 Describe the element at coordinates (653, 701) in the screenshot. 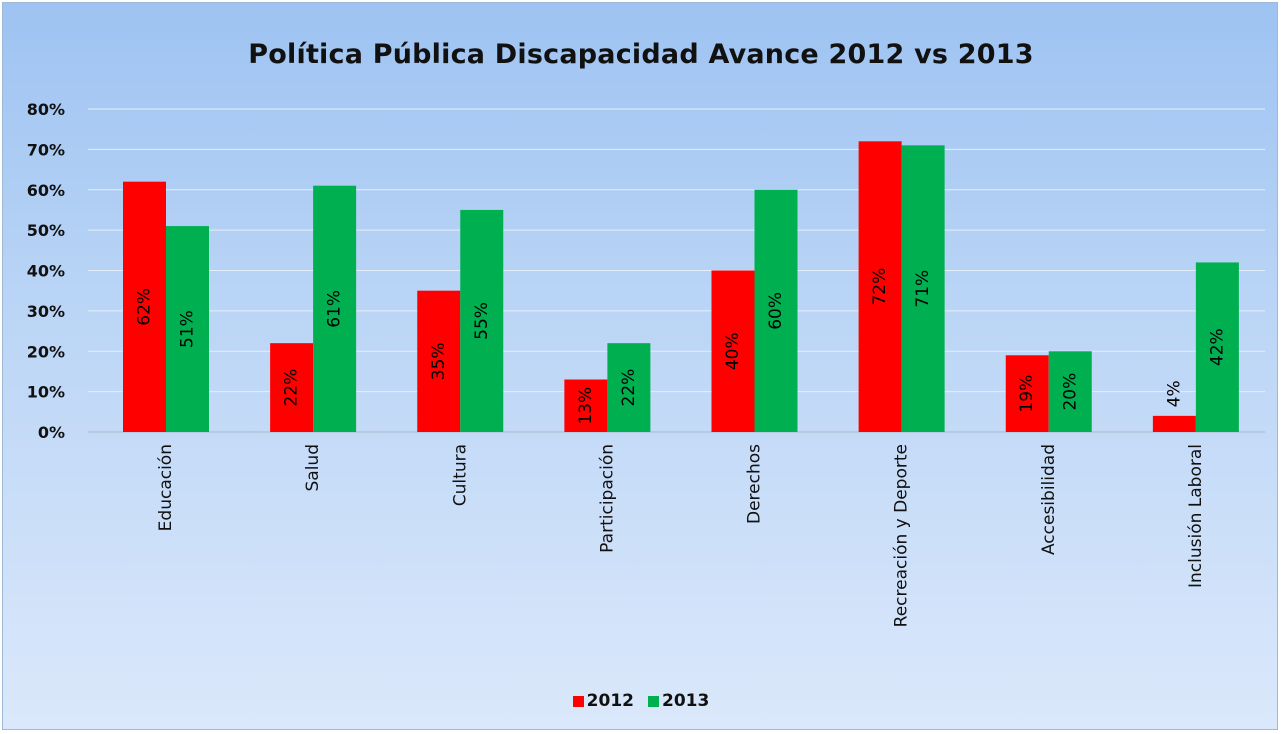

I see `legend-swatch-2013` at that location.